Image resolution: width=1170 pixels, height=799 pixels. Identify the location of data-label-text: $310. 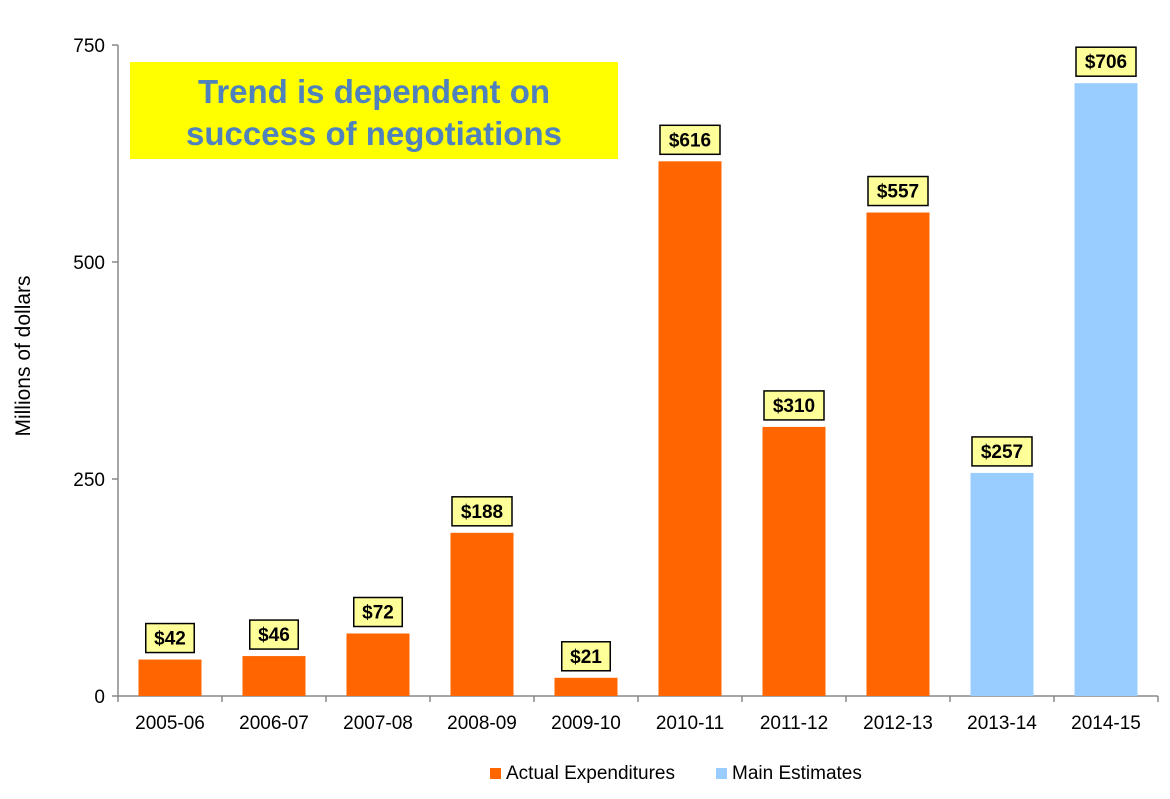
(794, 406).